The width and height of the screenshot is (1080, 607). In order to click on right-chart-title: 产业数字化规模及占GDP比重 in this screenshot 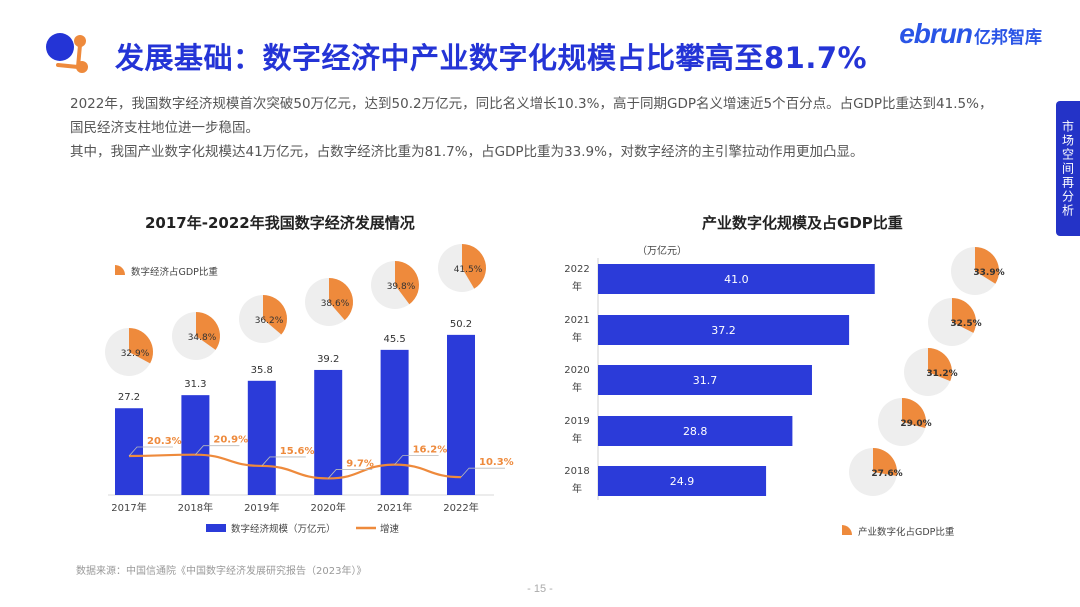, I will do `click(802, 223)`.